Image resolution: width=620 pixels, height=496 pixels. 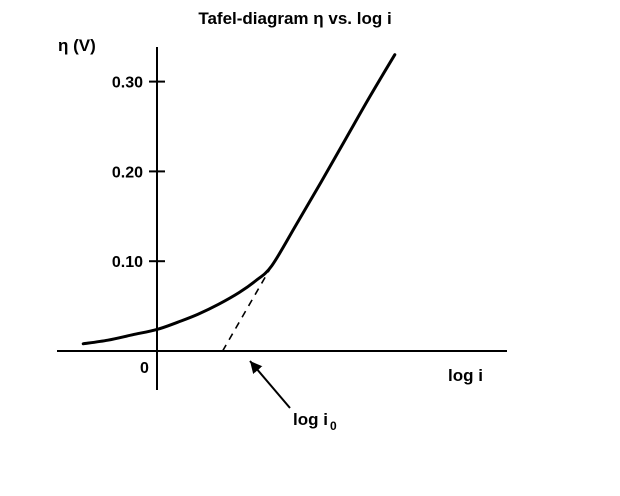 I want to click on annotation-label-main: log i, so click(x=310, y=419).